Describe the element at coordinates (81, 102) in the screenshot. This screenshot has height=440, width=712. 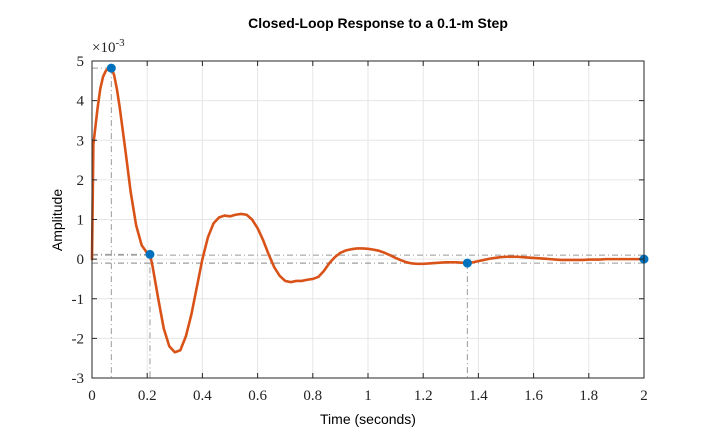
I see `y-tick-label-7: 4` at that location.